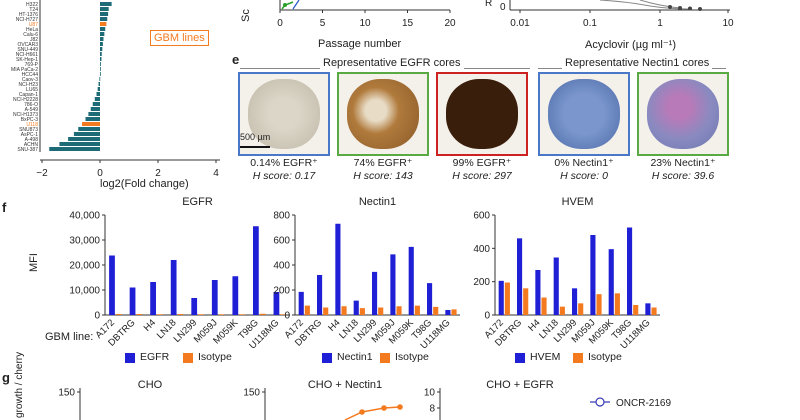 This screenshot has height=420, width=800. I want to click on panel-f-label: f, so click(4, 207).